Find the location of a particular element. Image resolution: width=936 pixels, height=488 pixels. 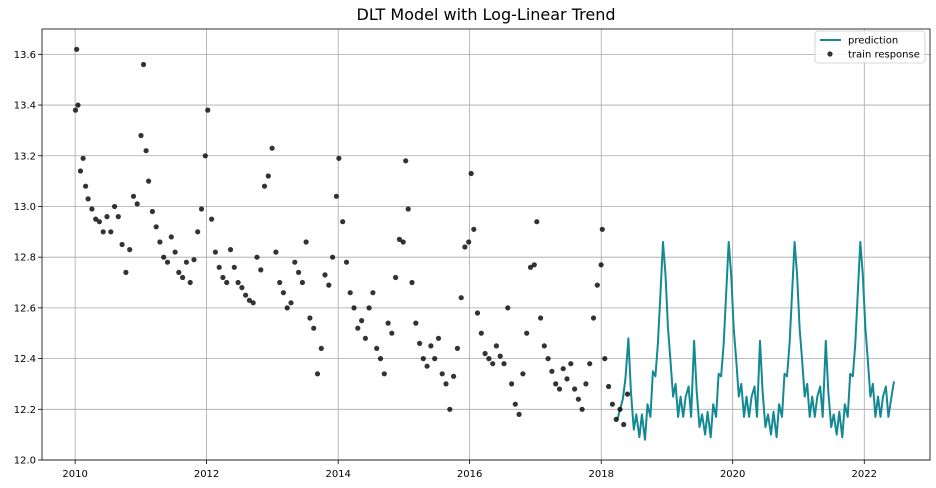

legend-label: prediction is located at coordinates (873, 41).